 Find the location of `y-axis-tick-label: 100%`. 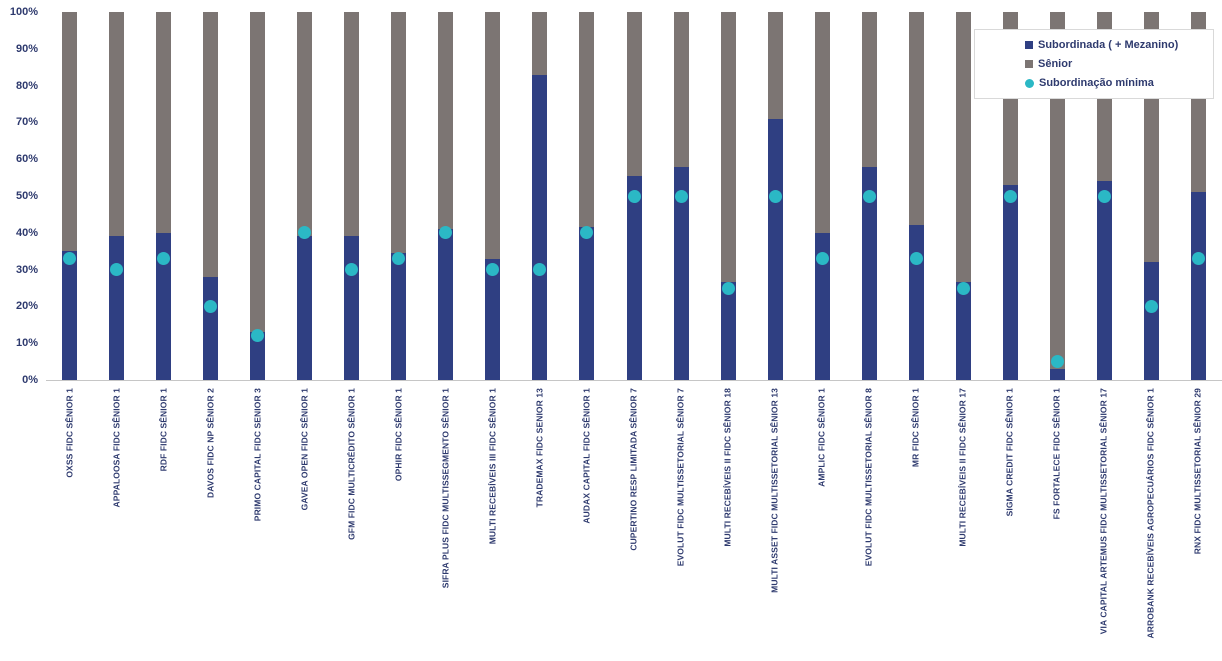

y-axis-tick-label: 100% is located at coordinates (23, 12).